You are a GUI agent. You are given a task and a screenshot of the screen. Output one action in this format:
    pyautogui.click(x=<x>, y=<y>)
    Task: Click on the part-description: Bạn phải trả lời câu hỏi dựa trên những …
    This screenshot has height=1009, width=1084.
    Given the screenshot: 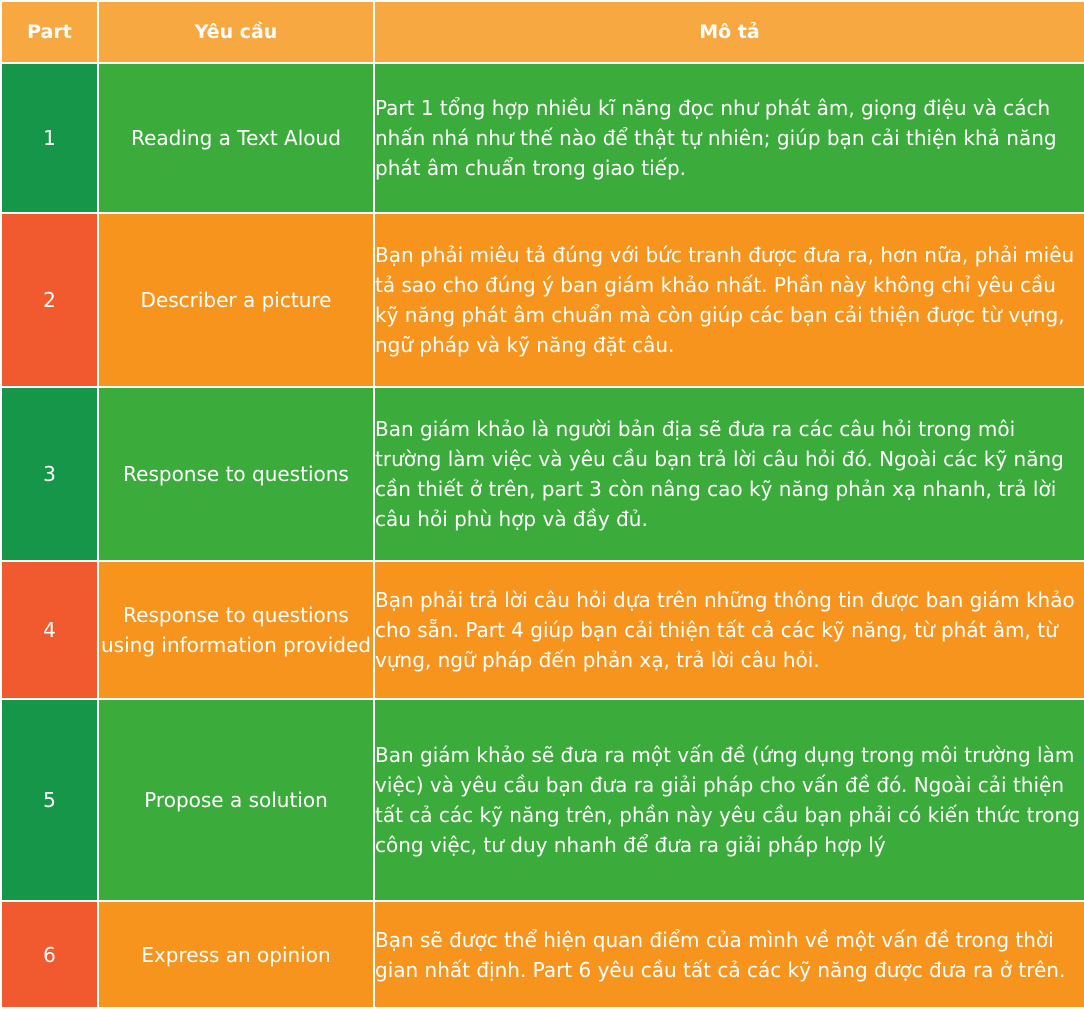 What is the action you would take?
    pyautogui.click(x=728, y=630)
    